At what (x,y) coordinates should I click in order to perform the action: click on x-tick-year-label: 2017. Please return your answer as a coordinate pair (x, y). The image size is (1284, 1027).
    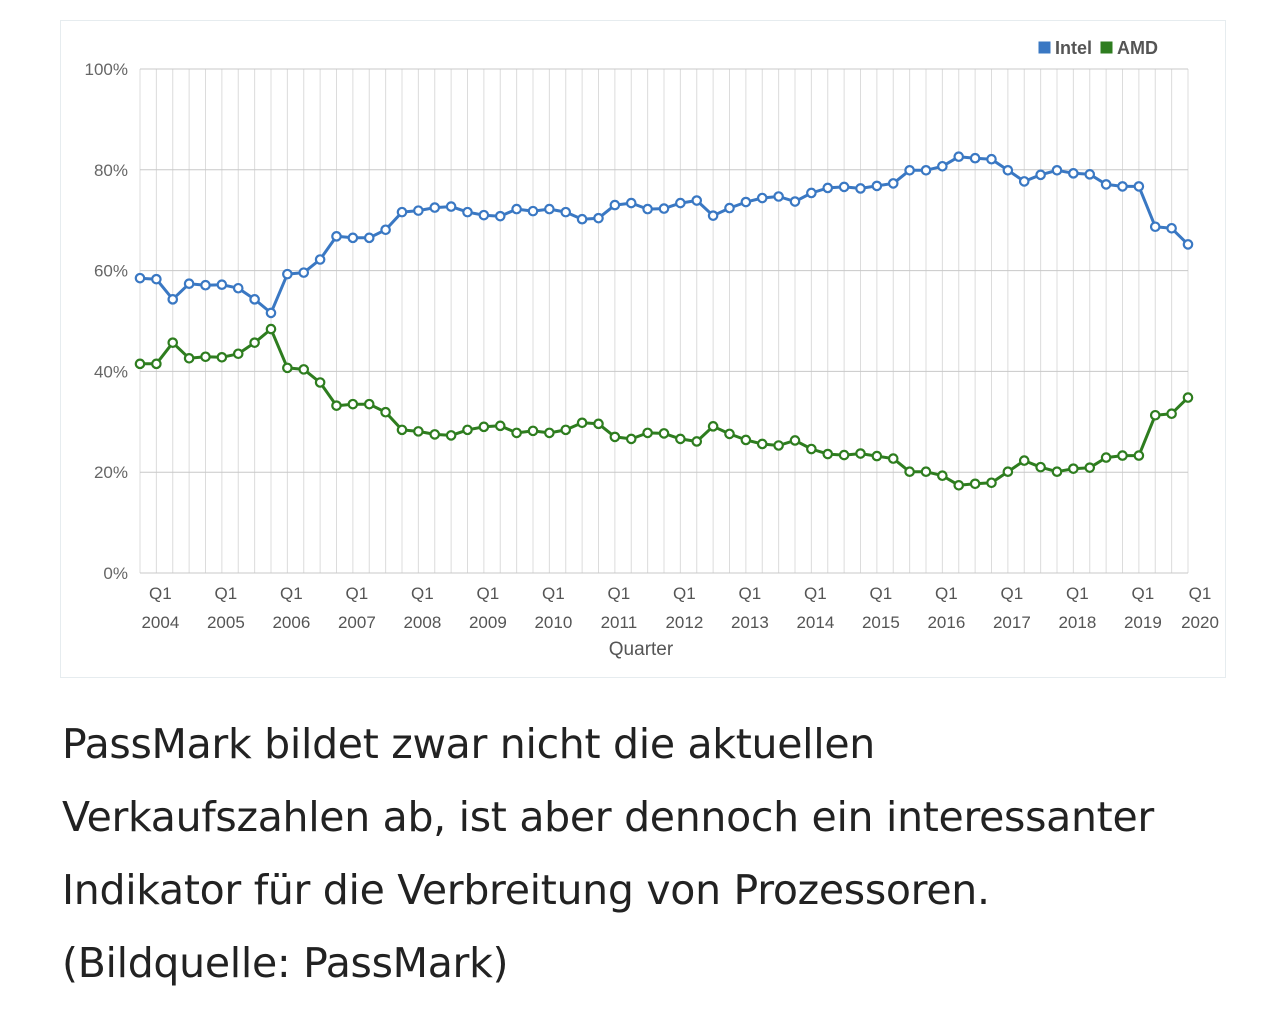
    Looking at the image, I should click on (1012, 622).